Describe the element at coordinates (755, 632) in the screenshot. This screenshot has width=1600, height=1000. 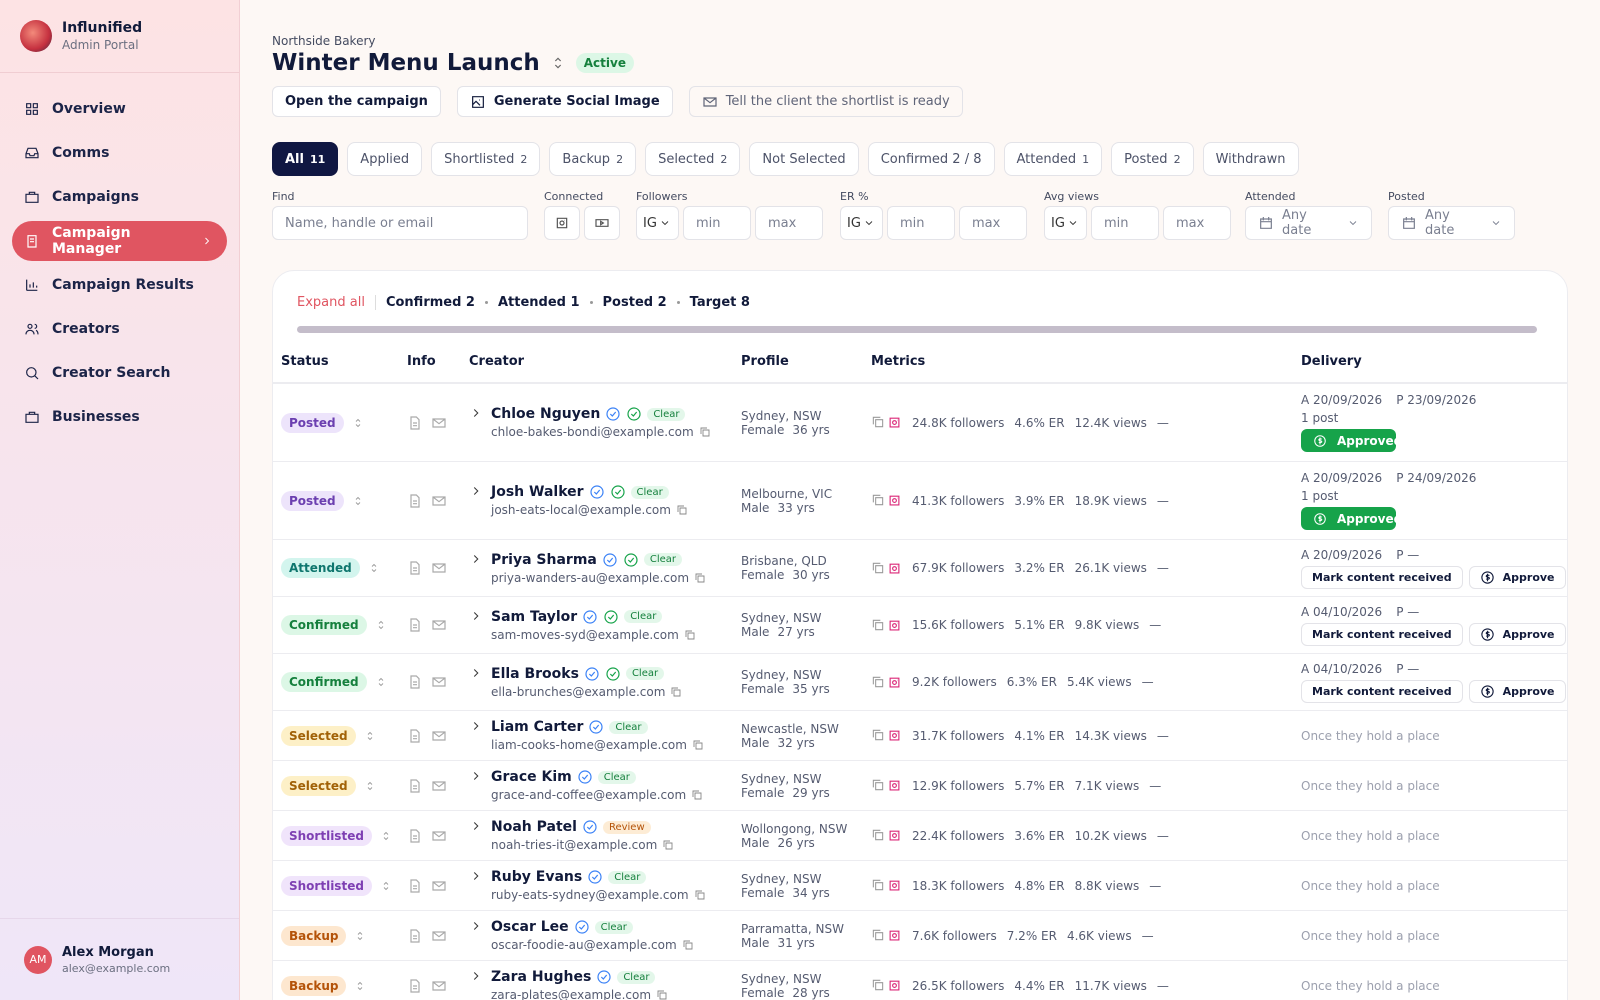
I see `gender: Male` at that location.